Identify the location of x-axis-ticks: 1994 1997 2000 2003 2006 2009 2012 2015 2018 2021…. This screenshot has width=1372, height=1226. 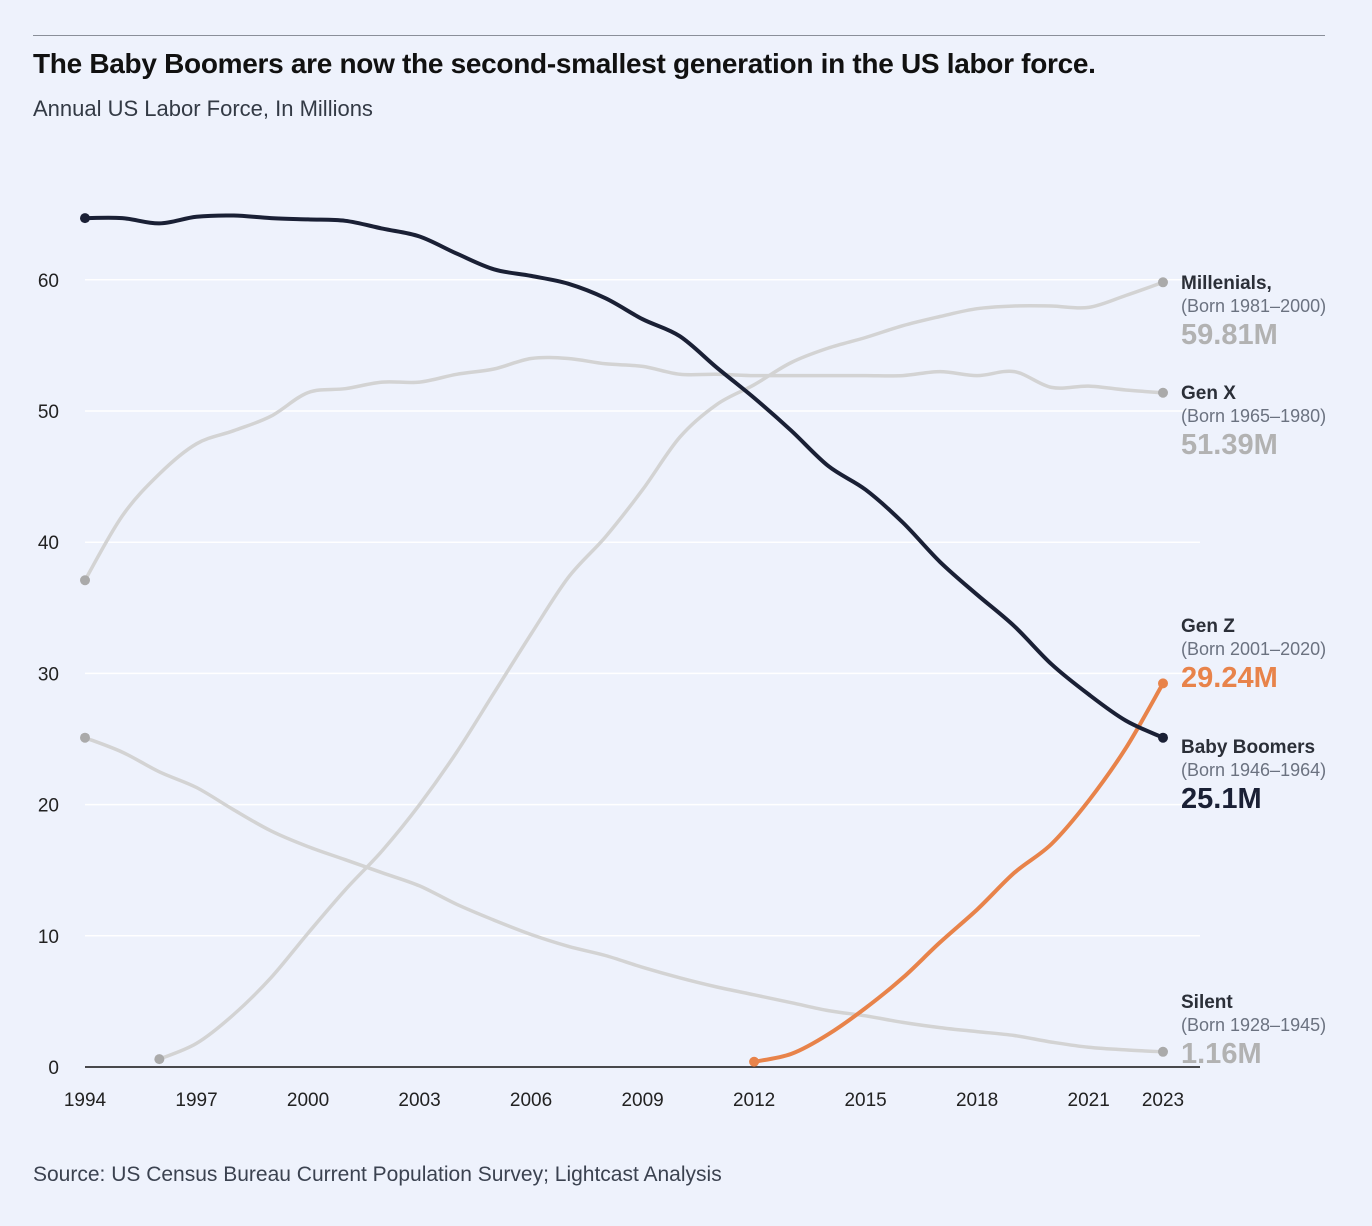
(624, 1100).